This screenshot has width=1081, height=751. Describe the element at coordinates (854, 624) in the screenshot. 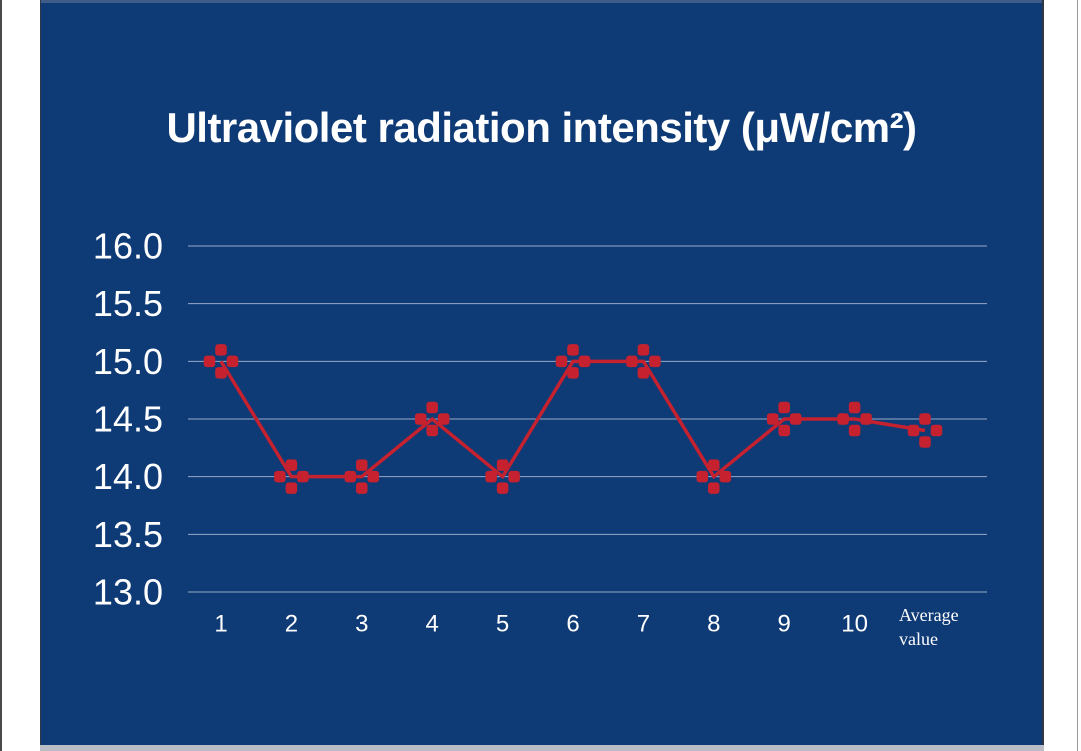

I see `x-axis-label: 10` at that location.